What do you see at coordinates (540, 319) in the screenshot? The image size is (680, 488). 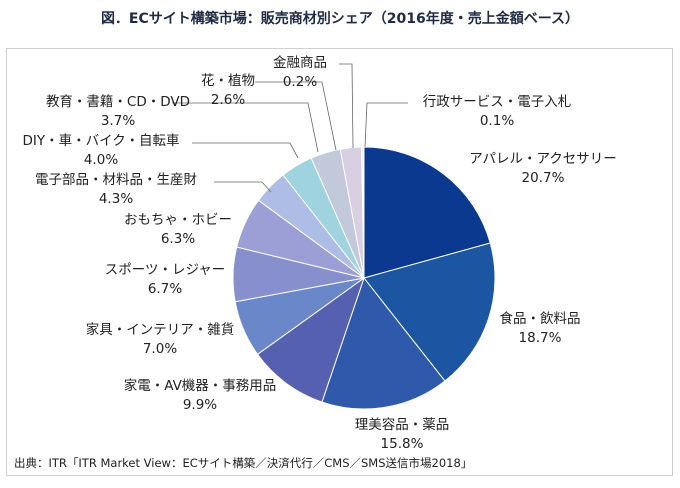 I see `slice-name: 食品・飲料品` at bounding box center [540, 319].